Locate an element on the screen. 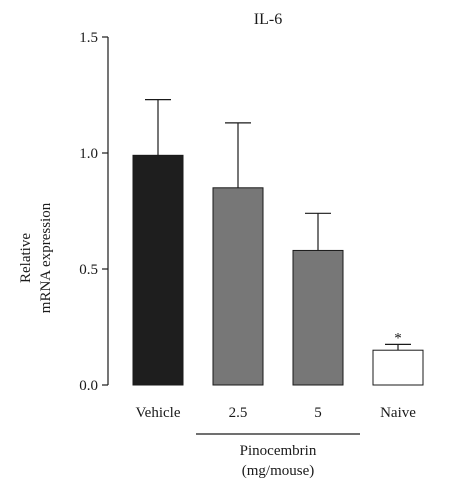  category-labels: Vehicle 2.5 5 Naive is located at coordinates (276, 413).